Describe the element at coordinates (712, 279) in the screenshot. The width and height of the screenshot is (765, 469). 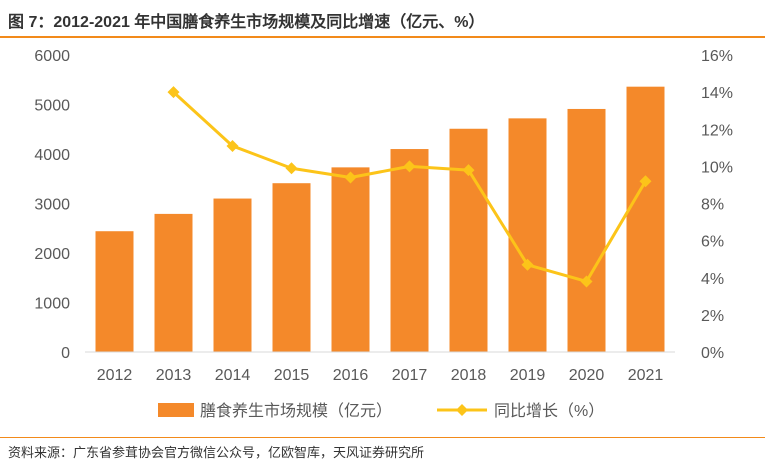
I see `y-right-tick-label: 4%` at that location.